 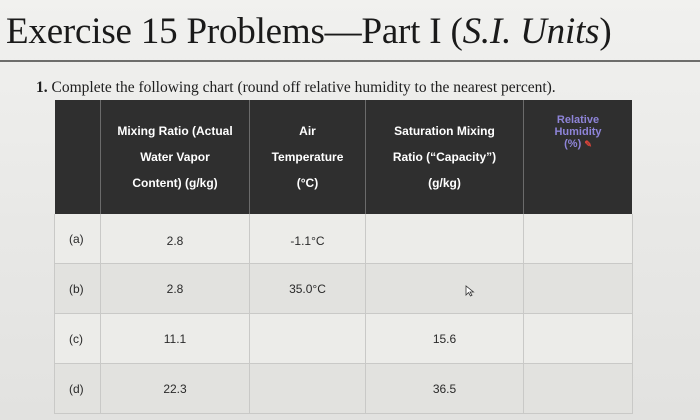 I want to click on cell-saturation: 36.5, so click(x=444, y=388).